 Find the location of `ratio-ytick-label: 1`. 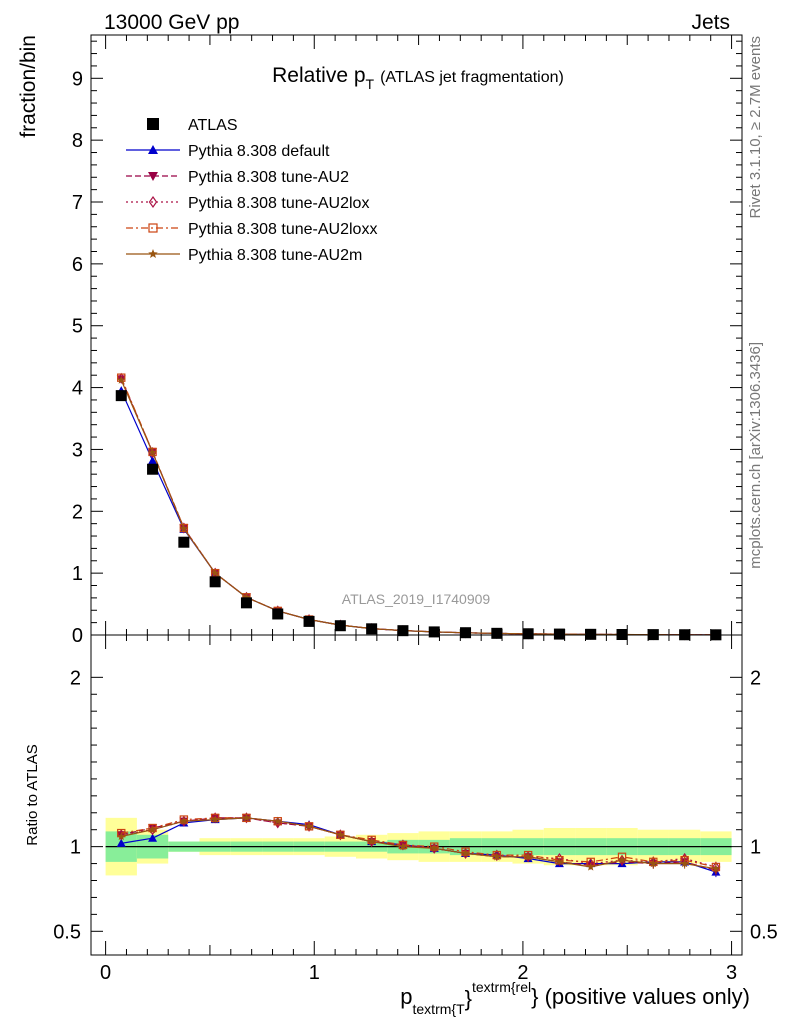

ratio-ytick-label: 1 is located at coordinates (75, 848).